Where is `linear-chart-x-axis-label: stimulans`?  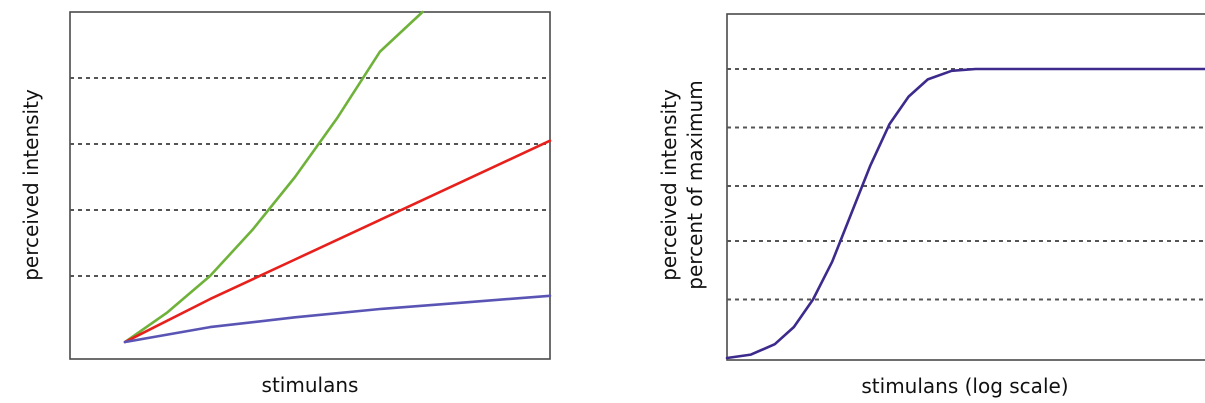
linear-chart-x-axis-label: stimulans is located at coordinates (310, 385).